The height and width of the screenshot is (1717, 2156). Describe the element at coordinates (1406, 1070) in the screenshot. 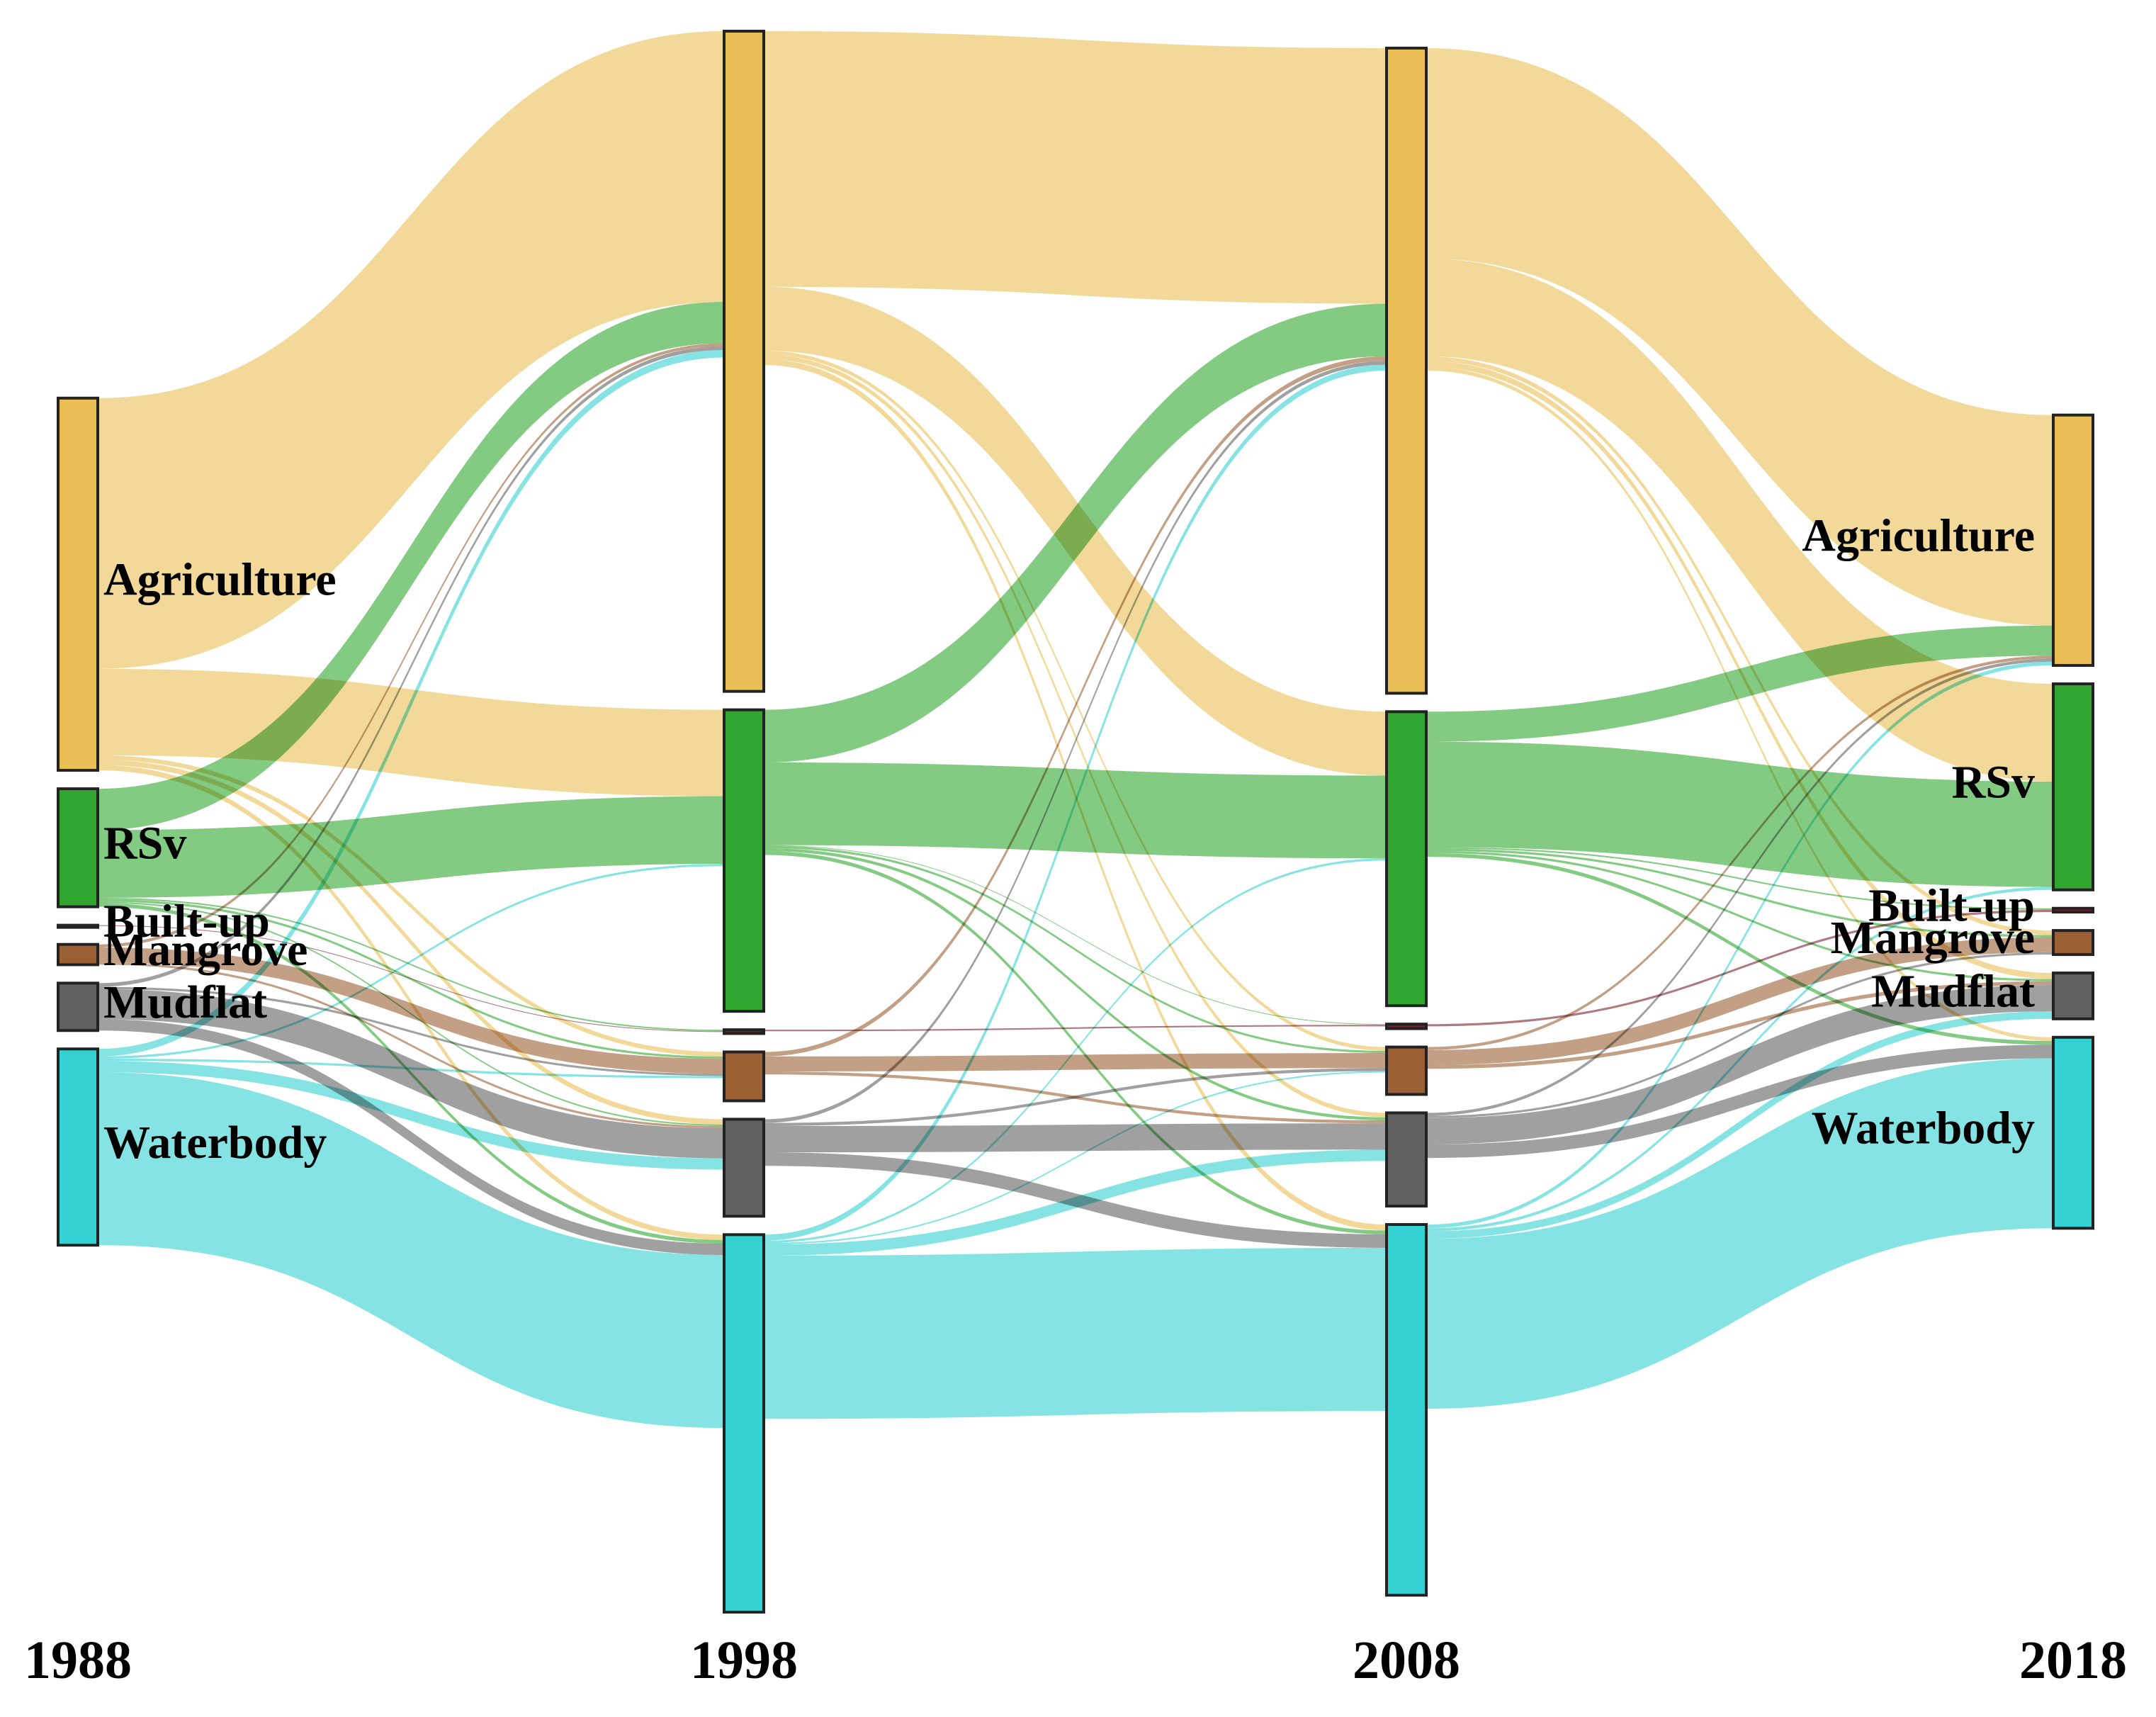

I see `node-2008-Mangrove` at that location.